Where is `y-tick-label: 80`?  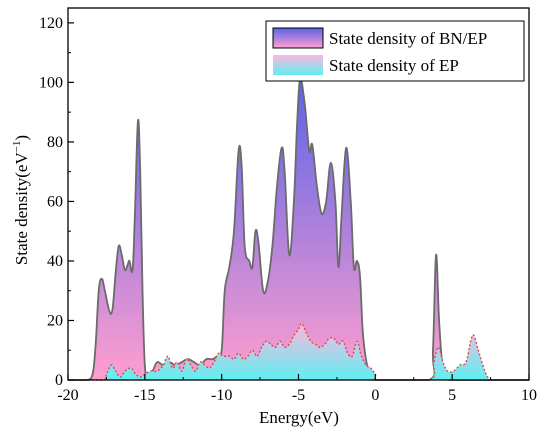
y-tick-label: 80 is located at coordinates (55, 142).